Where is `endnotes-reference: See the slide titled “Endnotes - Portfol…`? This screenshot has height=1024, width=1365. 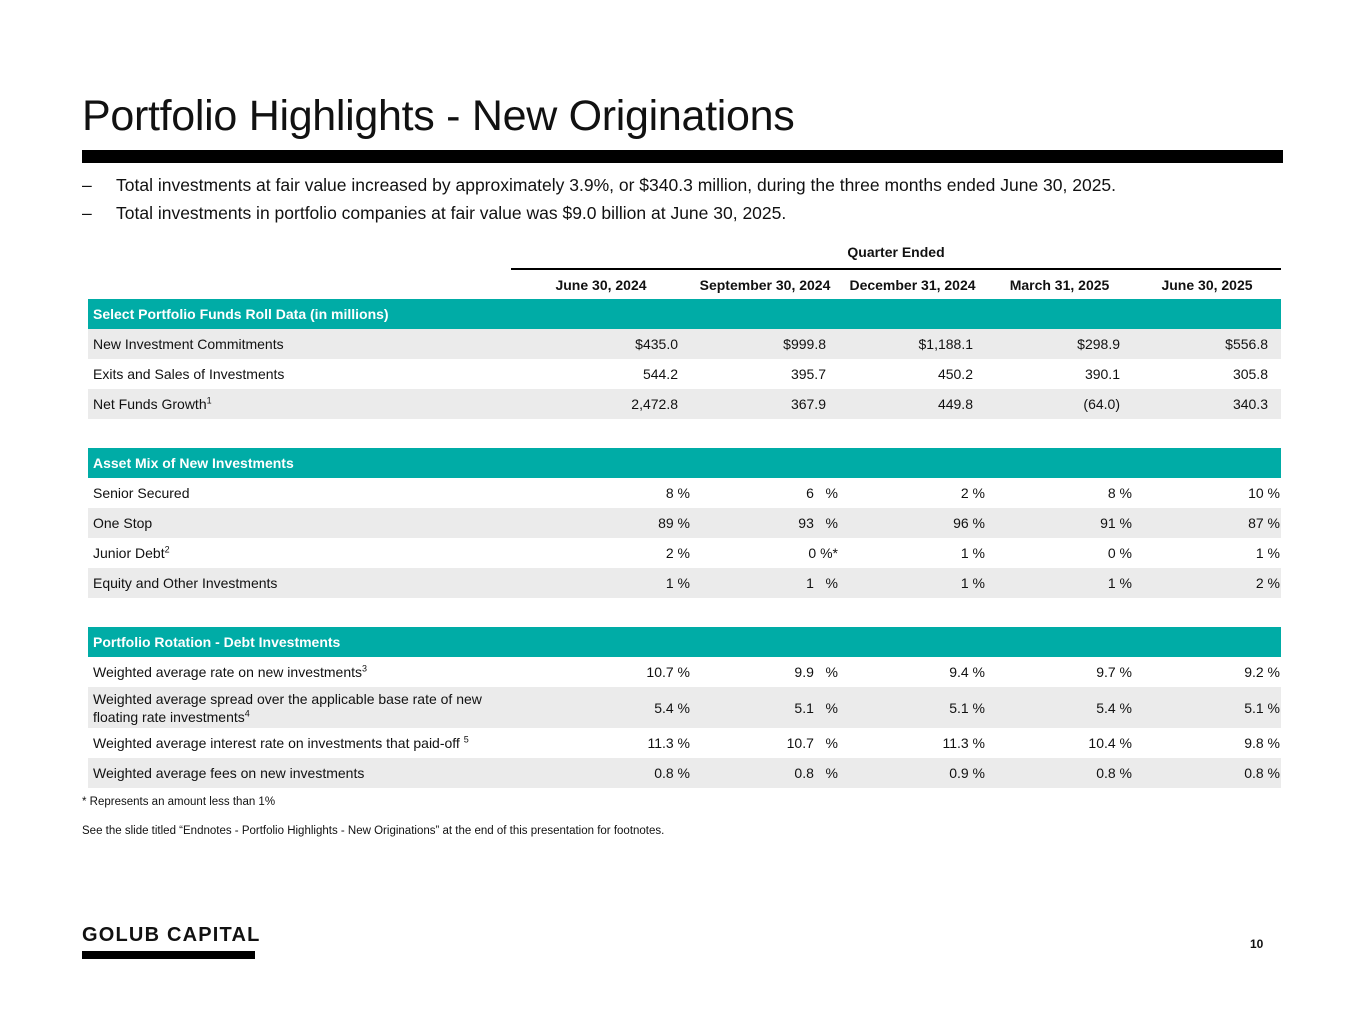 endnotes-reference: See the slide titled “Endnotes - Portfol… is located at coordinates (373, 831).